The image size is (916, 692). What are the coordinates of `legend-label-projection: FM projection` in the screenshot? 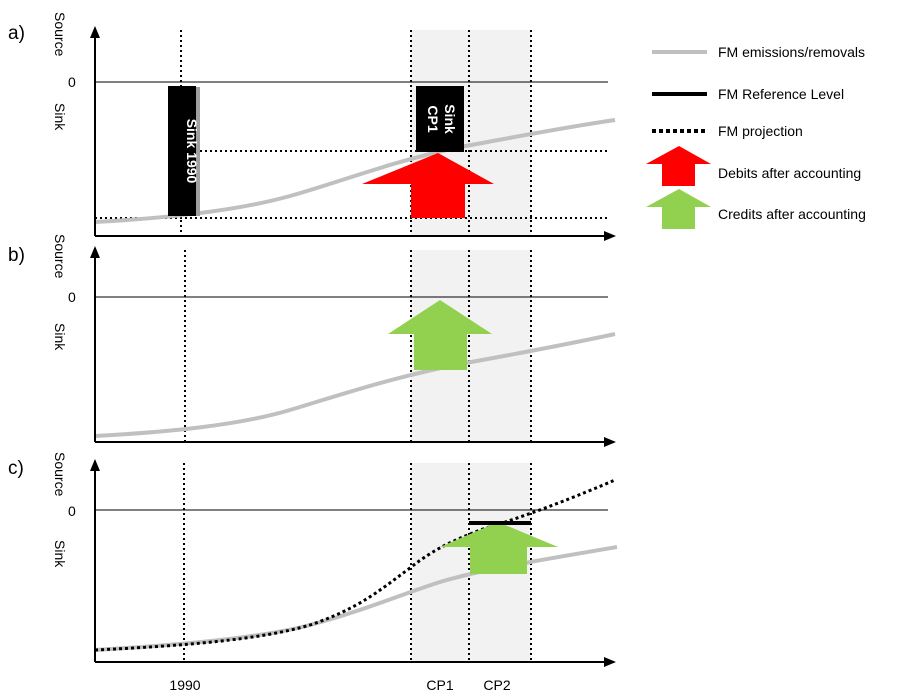 It's located at (760, 131).